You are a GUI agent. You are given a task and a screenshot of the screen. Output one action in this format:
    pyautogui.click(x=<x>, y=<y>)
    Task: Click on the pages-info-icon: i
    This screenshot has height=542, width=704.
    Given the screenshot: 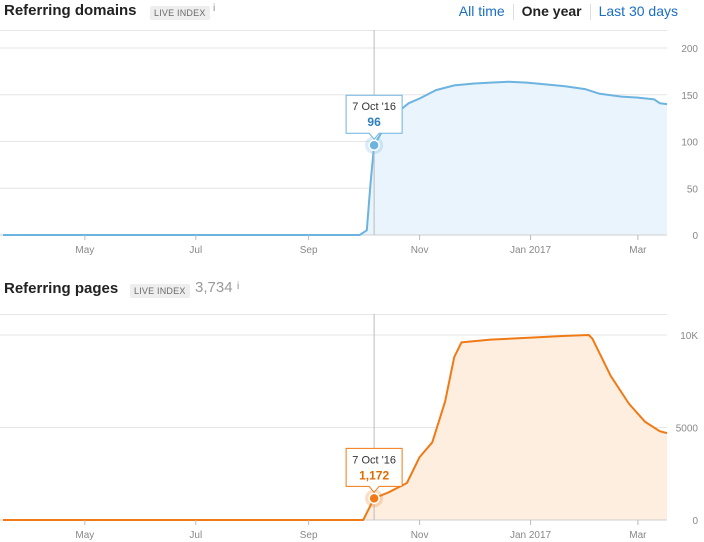 What is the action you would take?
    pyautogui.click(x=238, y=286)
    